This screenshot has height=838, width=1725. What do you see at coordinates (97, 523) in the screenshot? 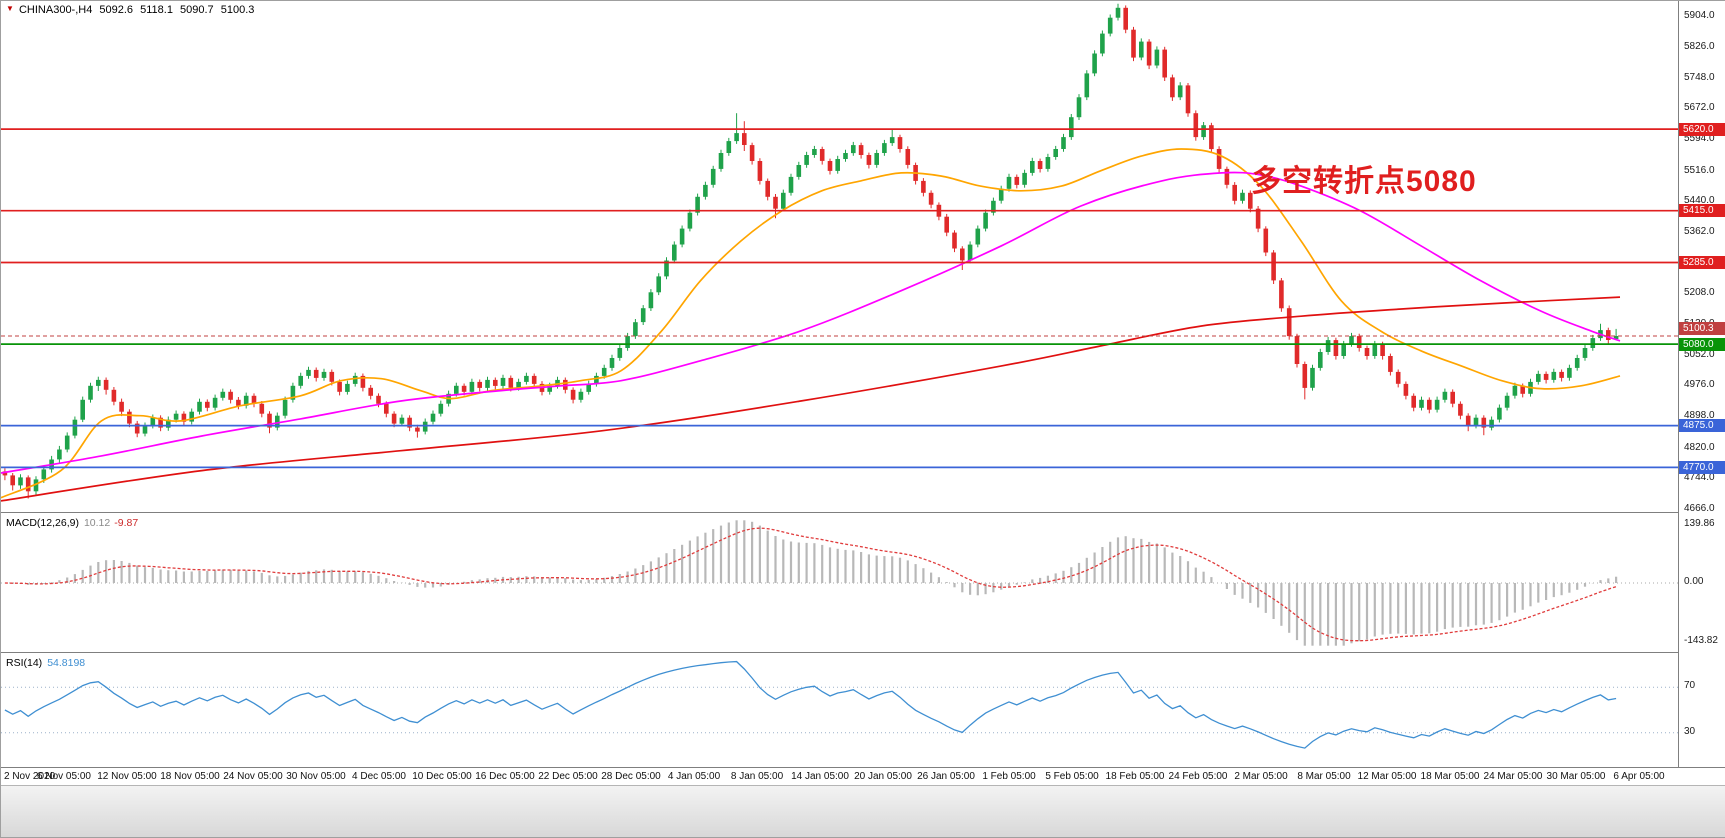
I see `macd-main-value: 10.12` at bounding box center [97, 523].